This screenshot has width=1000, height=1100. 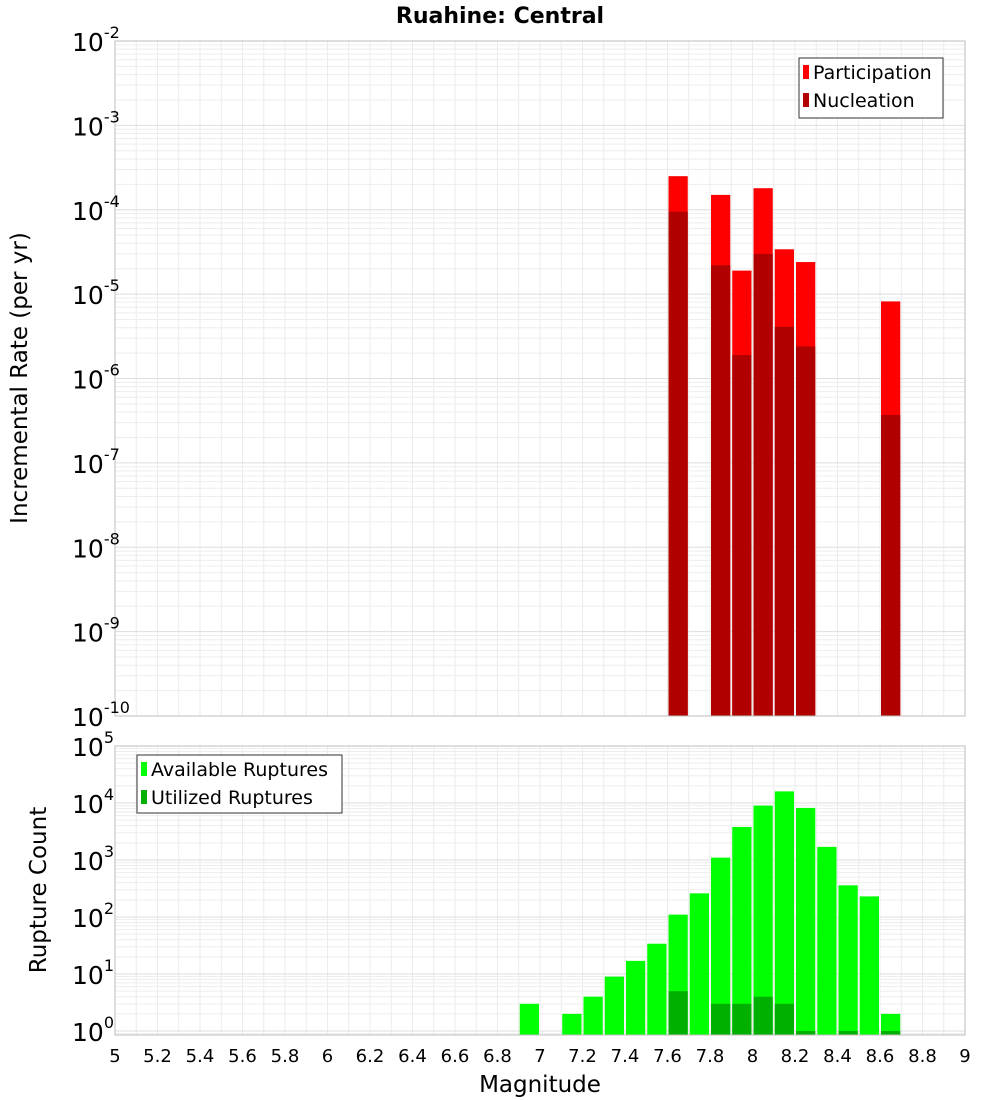 What do you see at coordinates (872, 73) in the screenshot?
I see `legend-label: Participation` at bounding box center [872, 73].